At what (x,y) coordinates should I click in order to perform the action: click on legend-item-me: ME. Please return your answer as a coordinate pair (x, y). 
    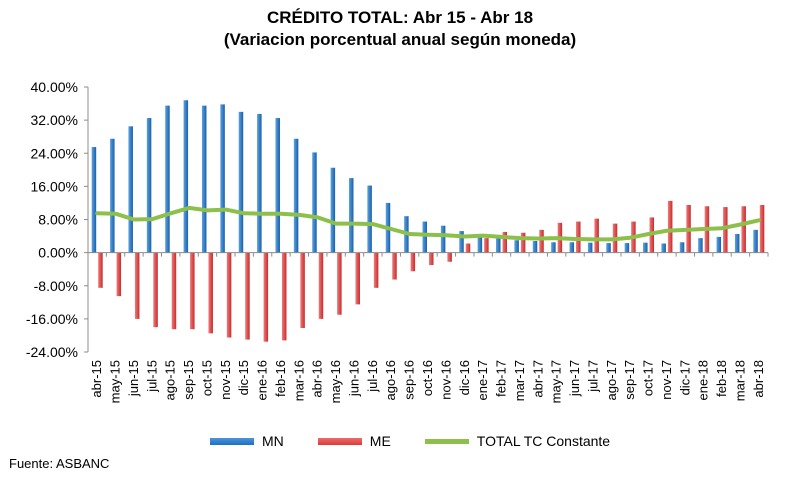
    Looking at the image, I should click on (354, 441).